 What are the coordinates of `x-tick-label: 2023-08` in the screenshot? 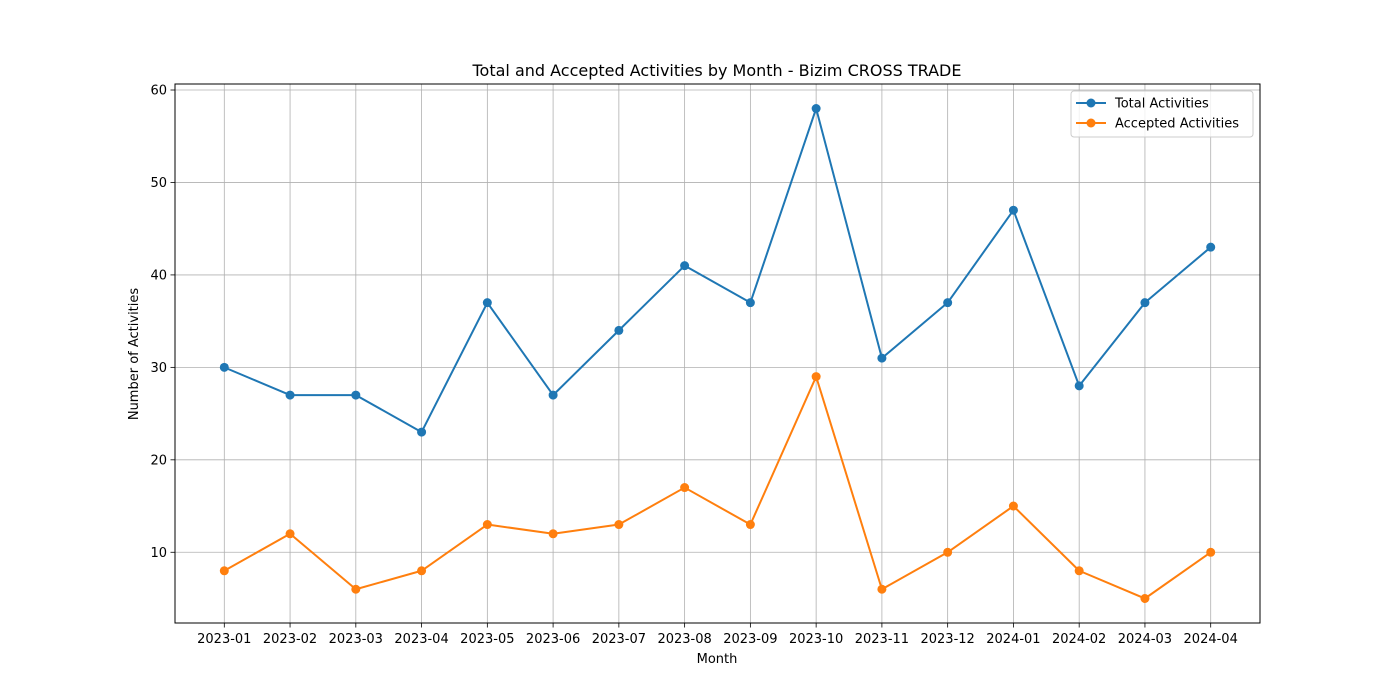 It's located at (684, 639).